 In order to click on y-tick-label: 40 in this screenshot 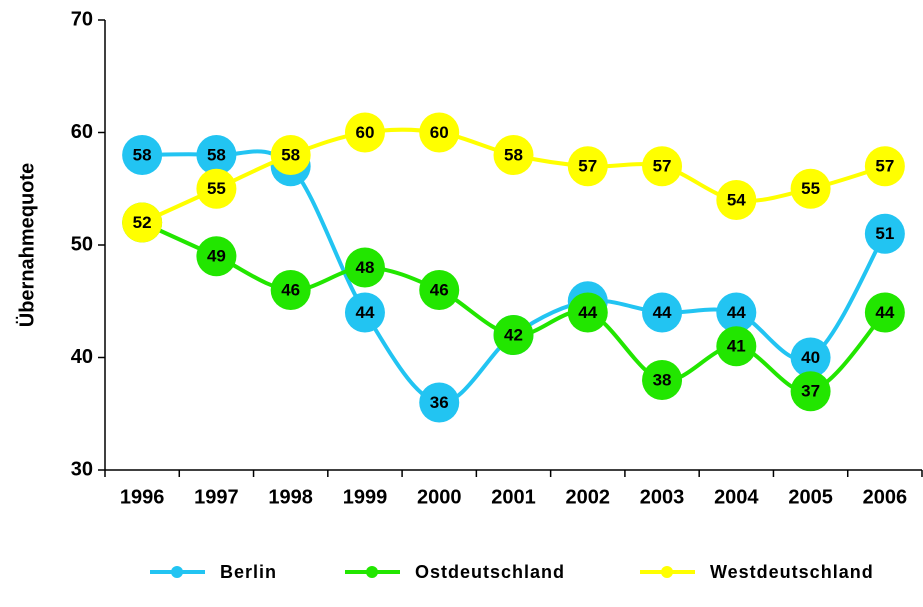, I will do `click(82, 357)`.